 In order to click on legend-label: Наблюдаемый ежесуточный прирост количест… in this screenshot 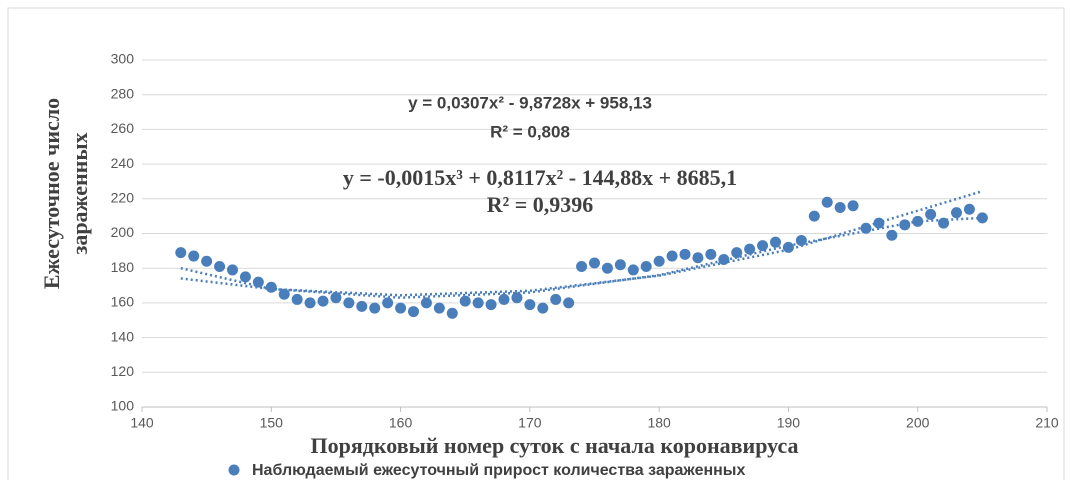, I will do `click(498, 470)`.